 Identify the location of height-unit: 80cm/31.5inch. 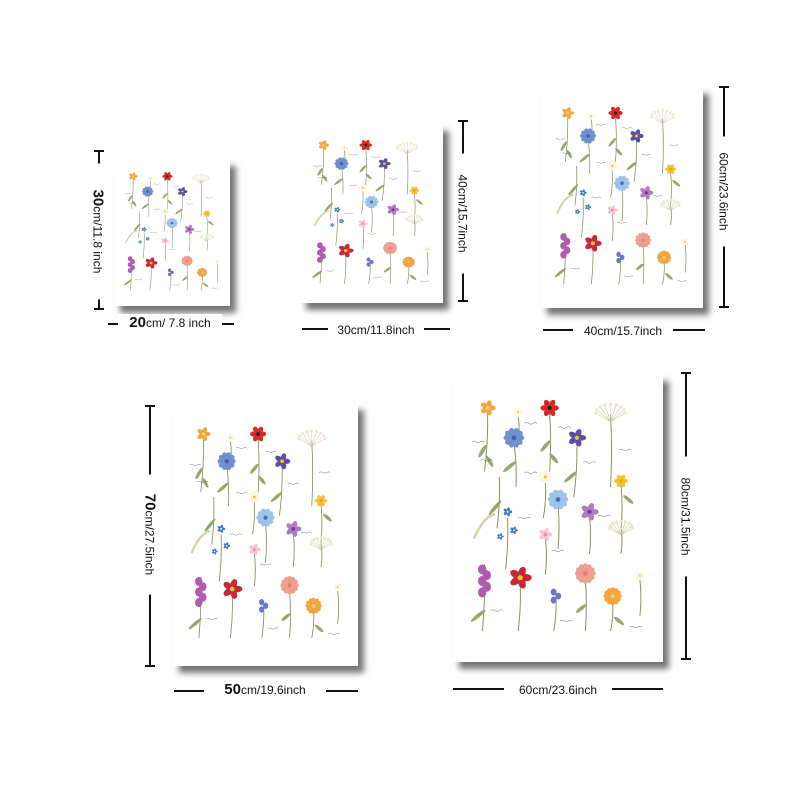
(685, 516).